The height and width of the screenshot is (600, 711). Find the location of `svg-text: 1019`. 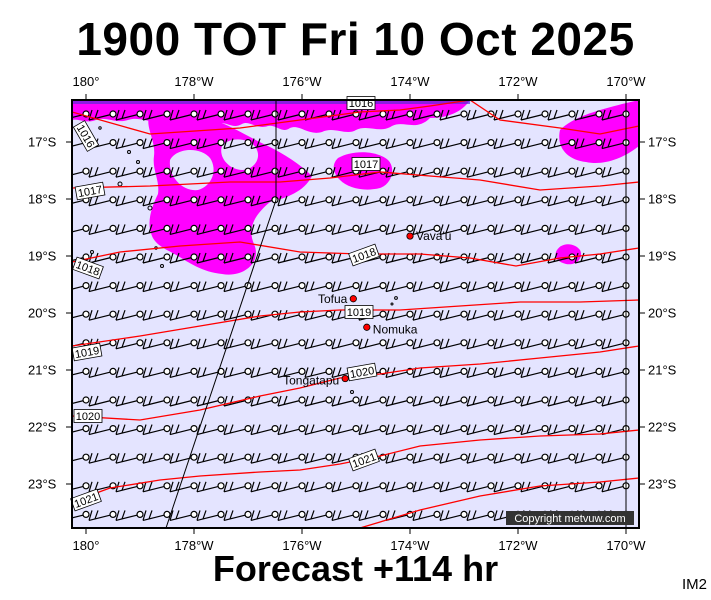

svg-text: 1019 is located at coordinates (359, 313).